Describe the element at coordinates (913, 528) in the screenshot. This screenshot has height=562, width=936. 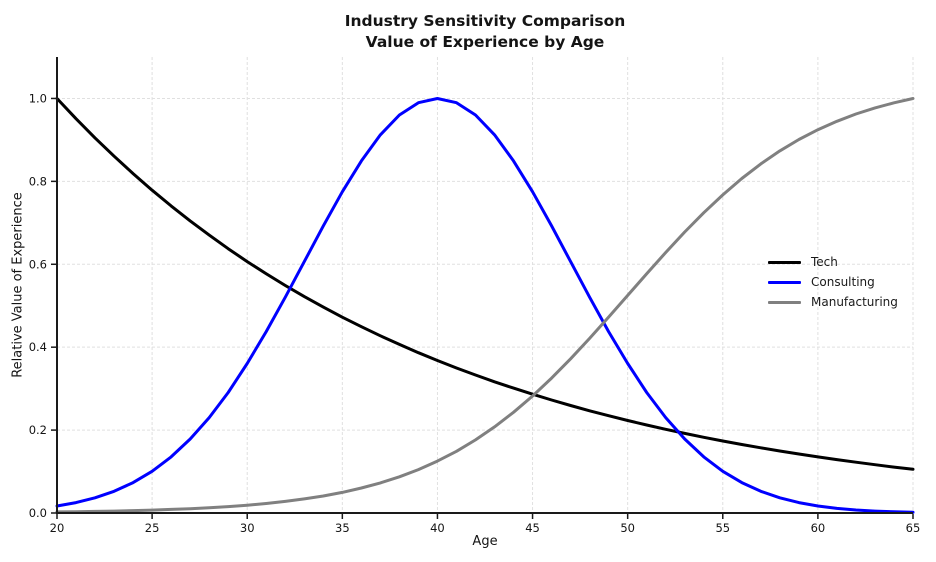
I see `x-tick-label: 65` at that location.